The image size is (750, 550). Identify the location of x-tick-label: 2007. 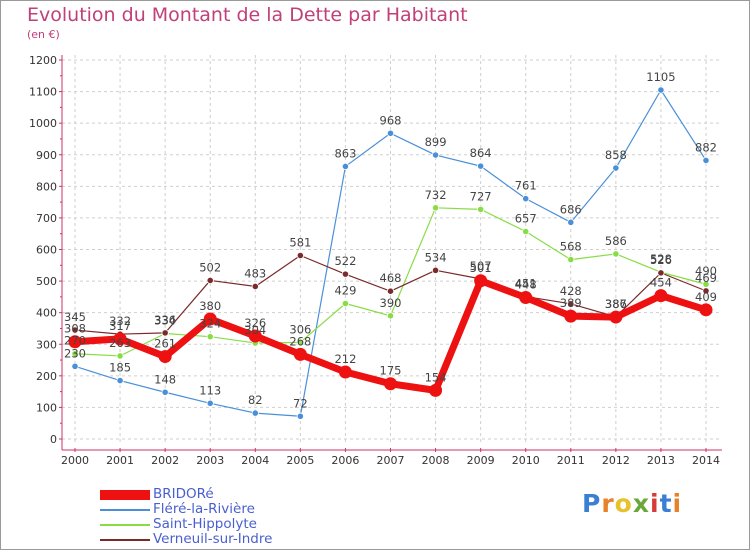
(391, 460).